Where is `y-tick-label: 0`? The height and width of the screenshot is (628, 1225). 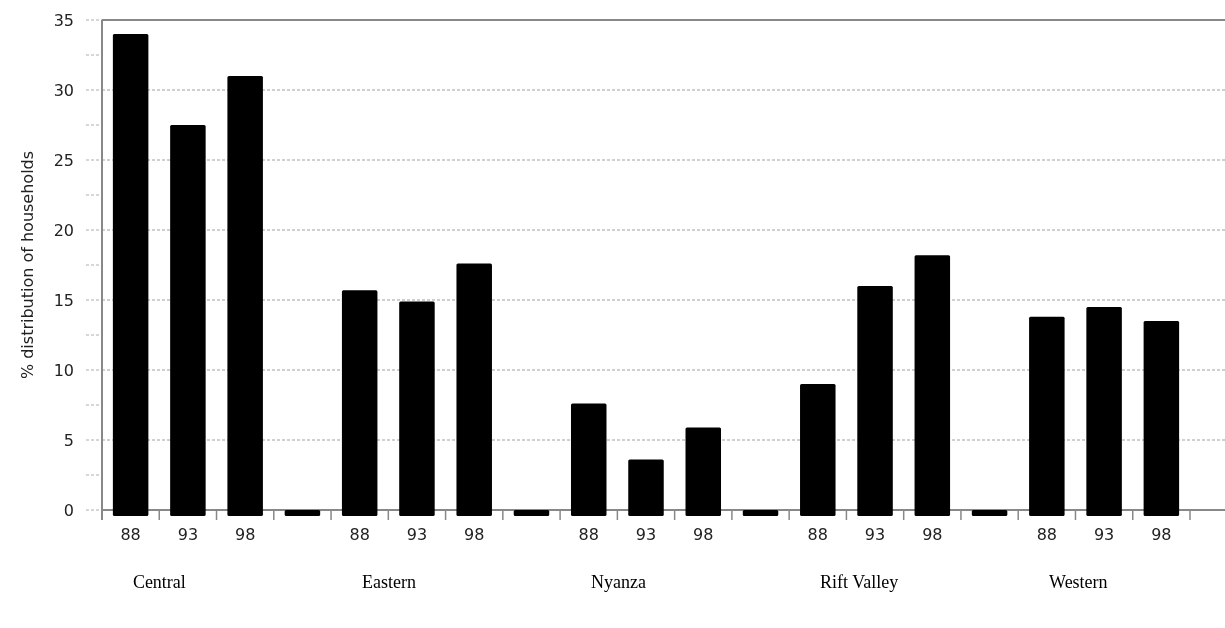 y-tick-label: 0 is located at coordinates (68, 510).